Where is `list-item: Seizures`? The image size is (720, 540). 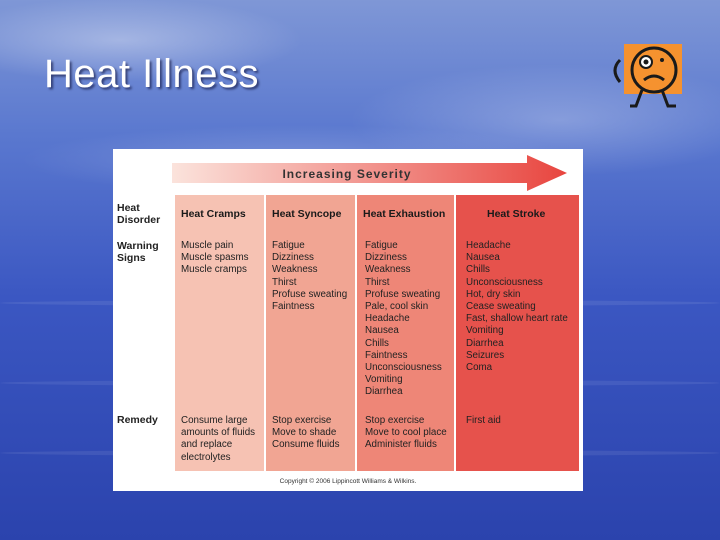 list-item: Seizures is located at coordinates (485, 355).